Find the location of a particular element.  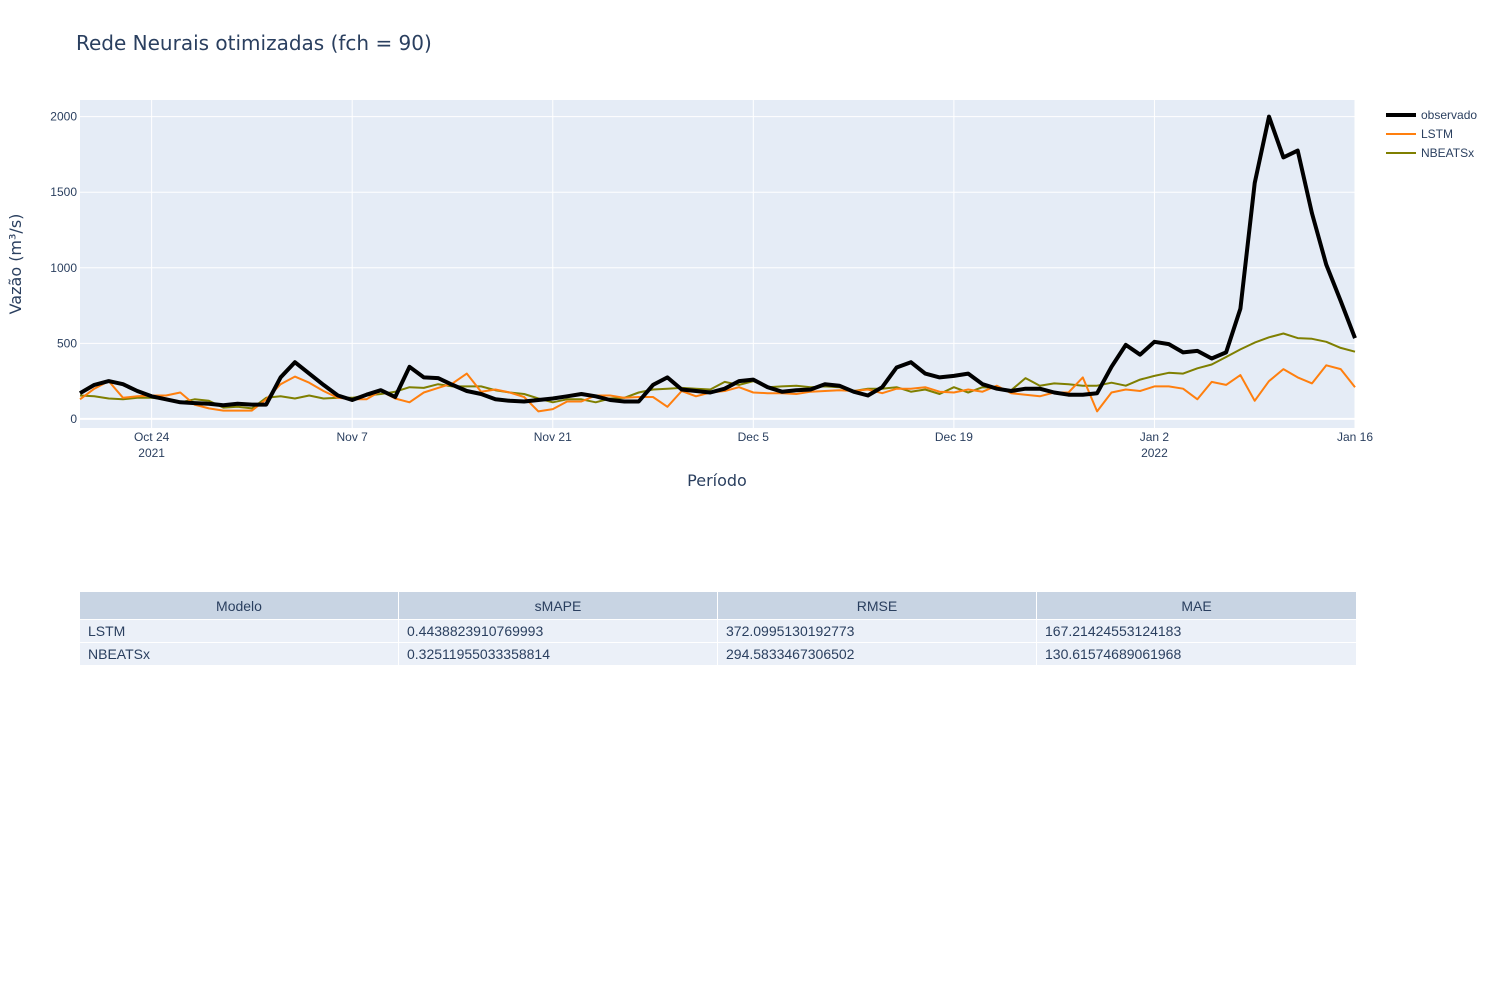

y-axis-title: Vazão (m³/s) is located at coordinates (15, 264).